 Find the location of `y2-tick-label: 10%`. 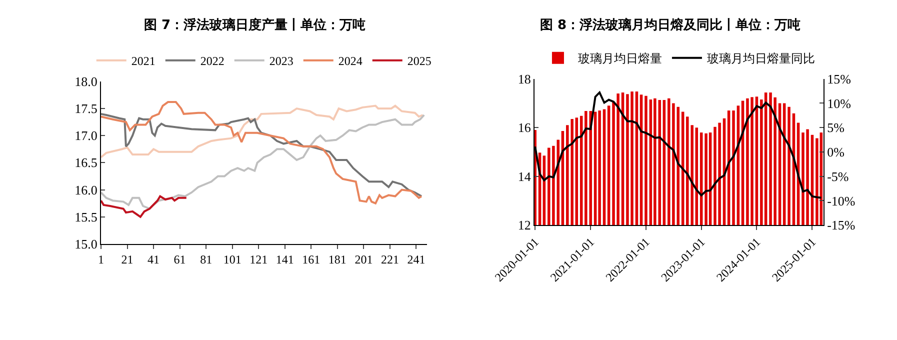

y2-tick-label: 10% is located at coordinates (839, 103).